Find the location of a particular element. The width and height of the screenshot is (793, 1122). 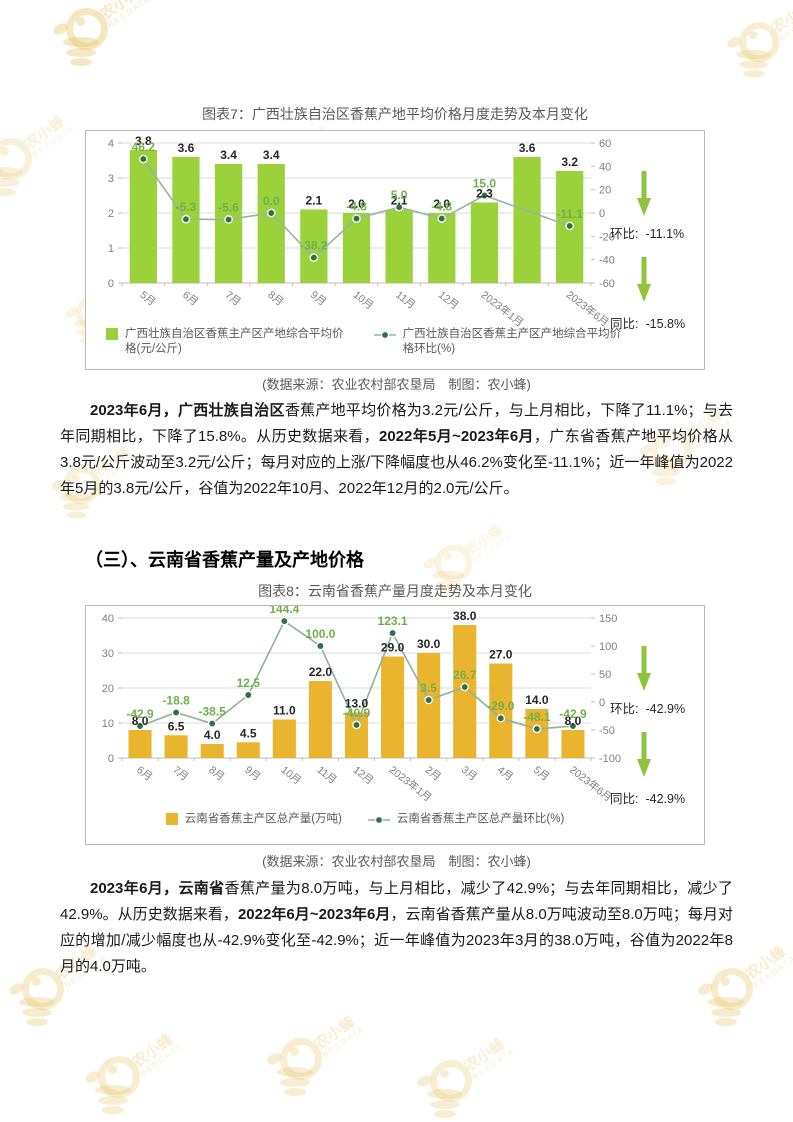

svg-text: 2月 is located at coordinates (433, 774).